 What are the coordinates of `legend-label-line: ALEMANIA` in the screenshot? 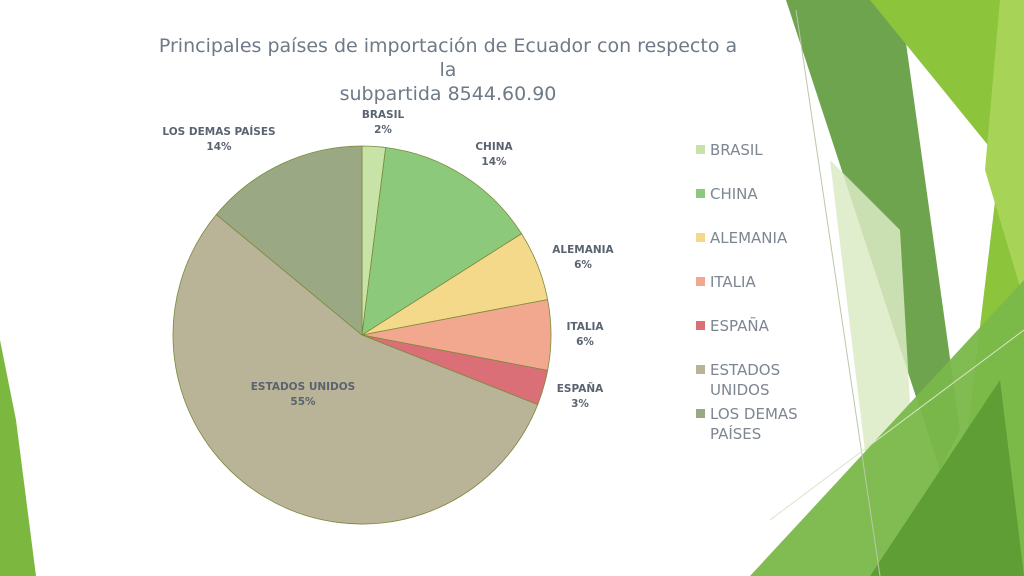 It's located at (749, 238).